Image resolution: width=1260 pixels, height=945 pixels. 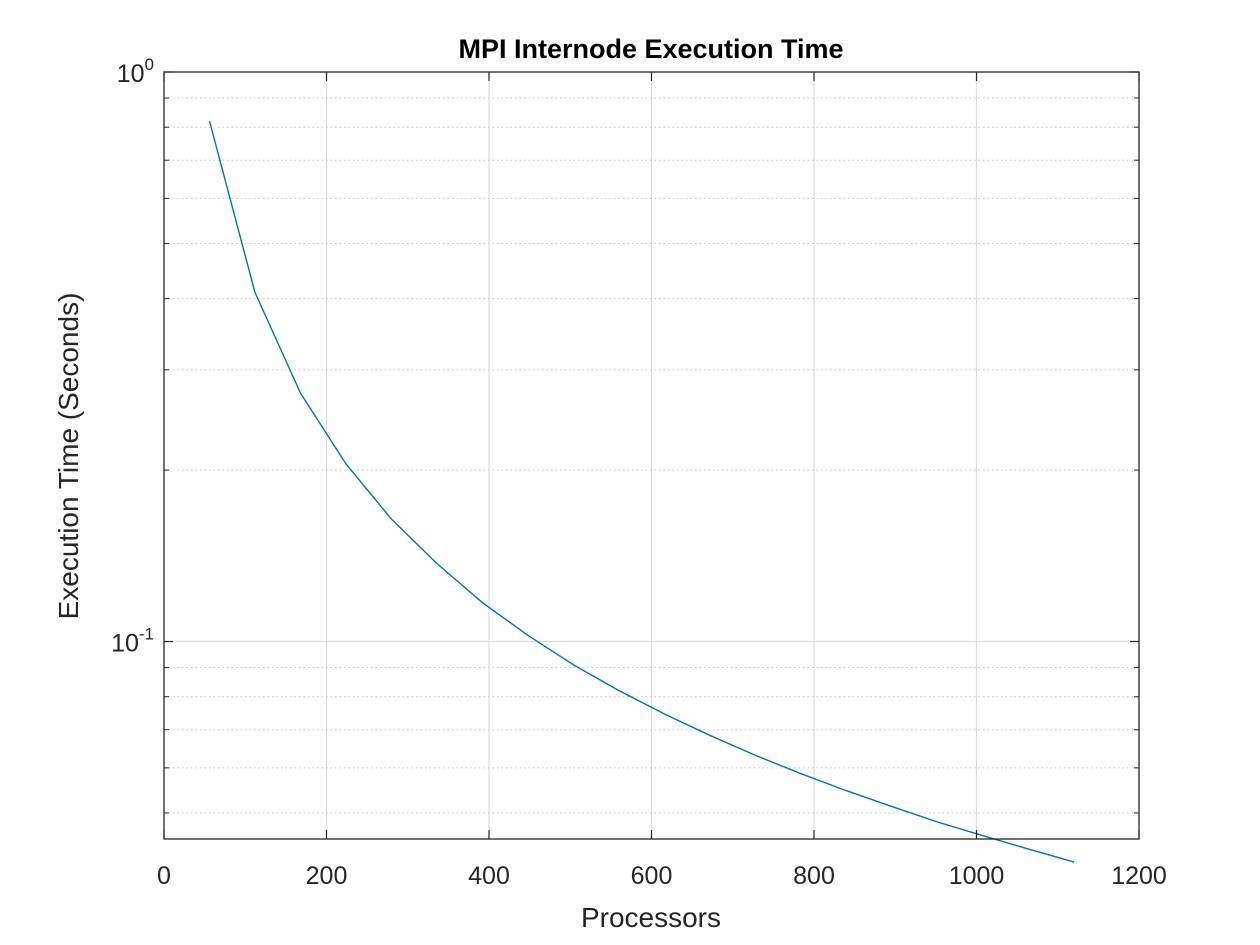 I want to click on x-tick-label: 1200, so click(x=1139, y=876).